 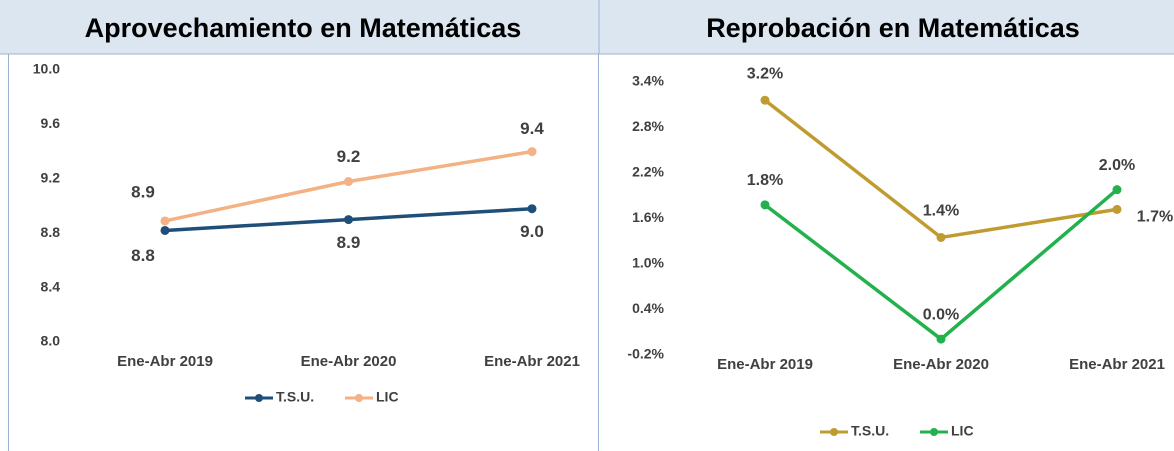 What do you see at coordinates (648, 126) in the screenshot?
I see `y-tick-label: 2.8%` at bounding box center [648, 126].